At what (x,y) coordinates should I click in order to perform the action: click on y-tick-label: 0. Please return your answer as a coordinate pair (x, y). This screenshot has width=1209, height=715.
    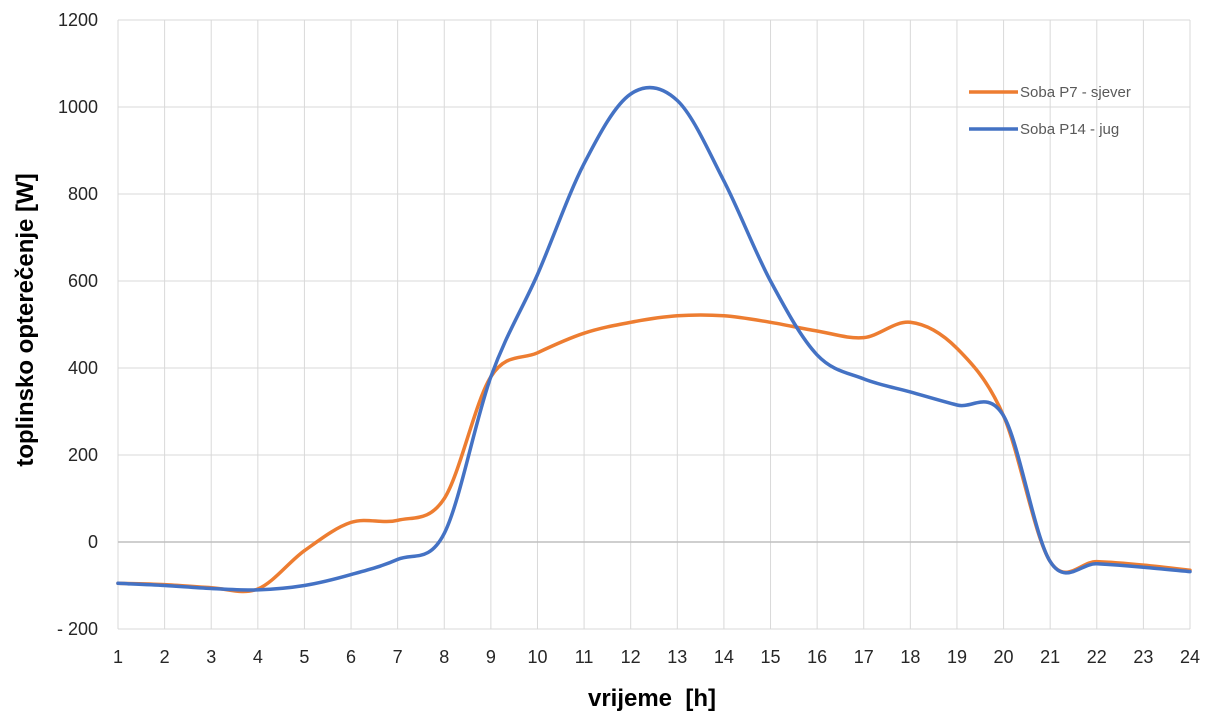
    Looking at the image, I should click on (93, 542).